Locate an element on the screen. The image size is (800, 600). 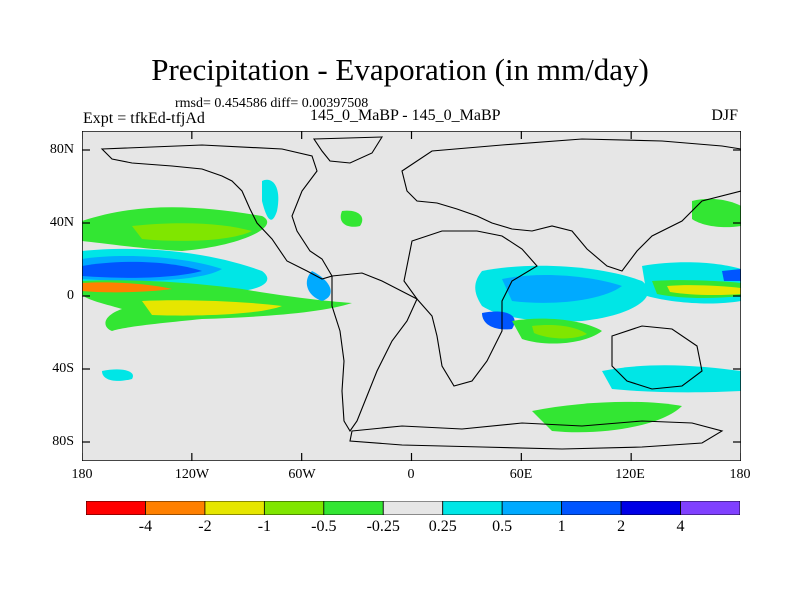
contour-lightgreen-npac is located at coordinates (192, 232).